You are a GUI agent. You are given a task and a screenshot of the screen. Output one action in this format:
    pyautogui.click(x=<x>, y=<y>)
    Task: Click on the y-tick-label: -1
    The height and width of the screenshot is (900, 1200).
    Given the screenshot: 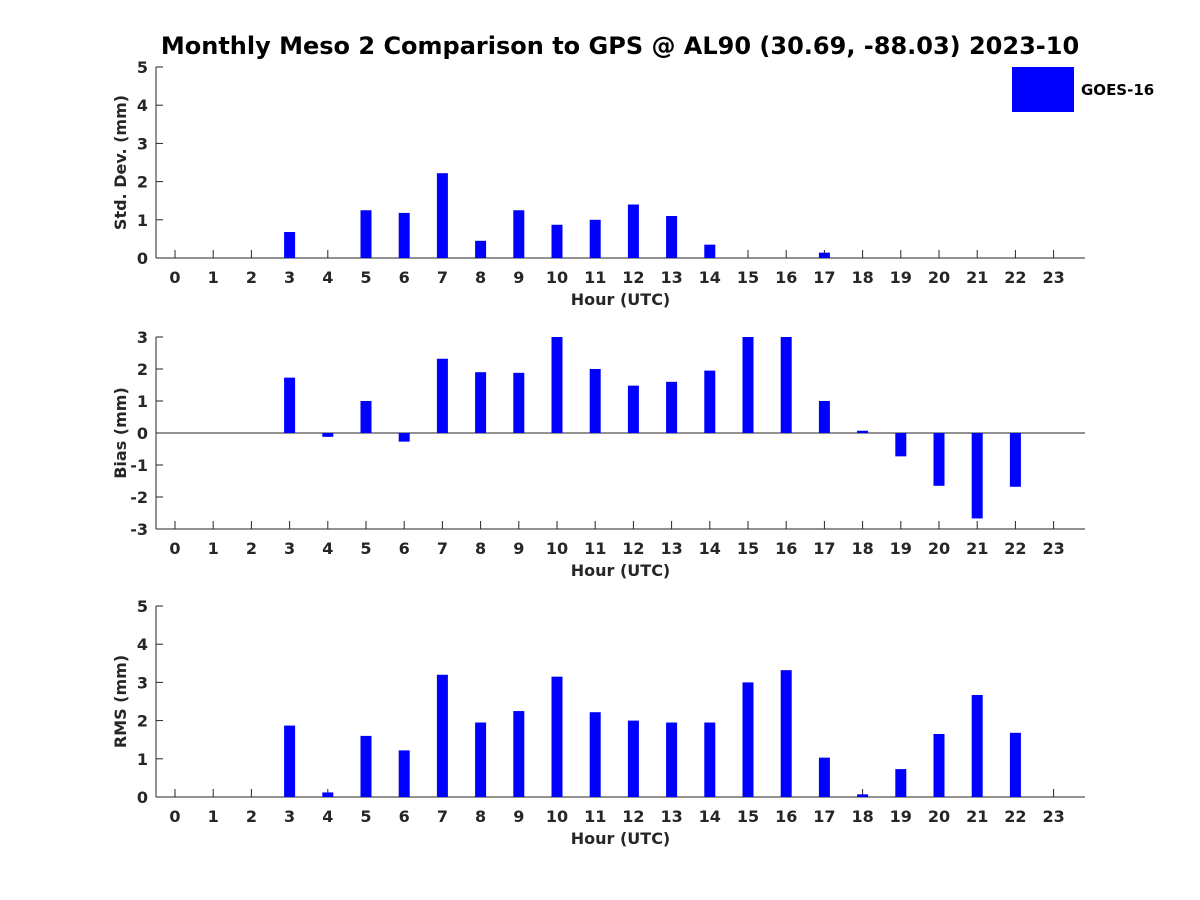 What is the action you would take?
    pyautogui.click(x=139, y=465)
    